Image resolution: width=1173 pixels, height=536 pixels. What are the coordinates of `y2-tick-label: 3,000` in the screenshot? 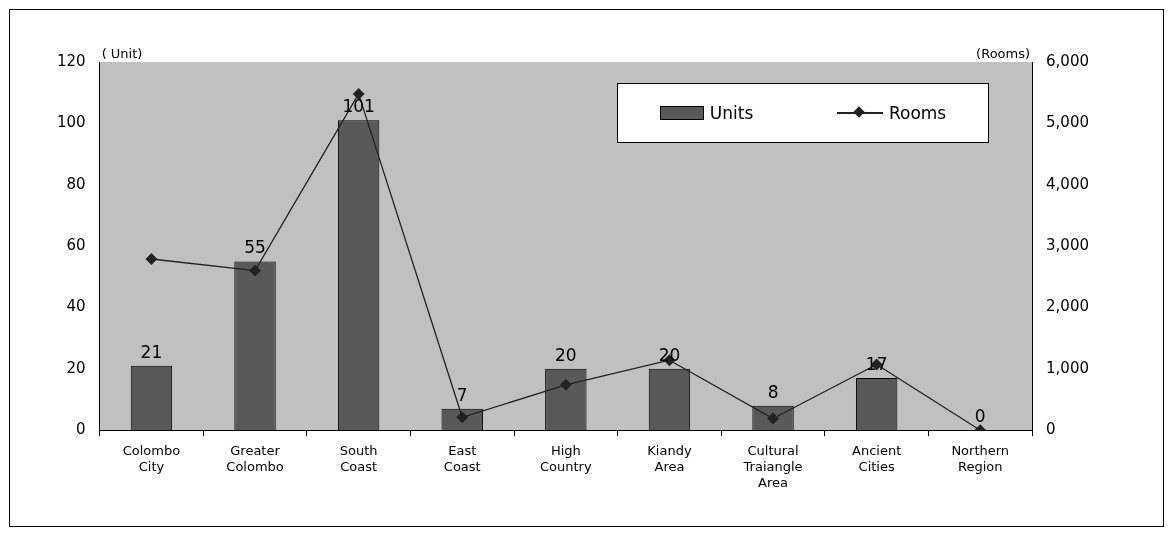 It's located at (1068, 244).